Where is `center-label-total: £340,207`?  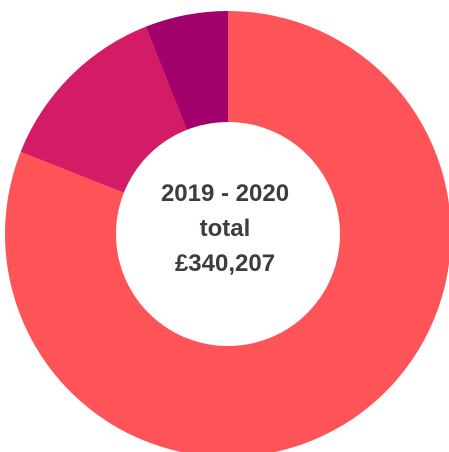 center-label-total: £340,207 is located at coordinates (225, 263).